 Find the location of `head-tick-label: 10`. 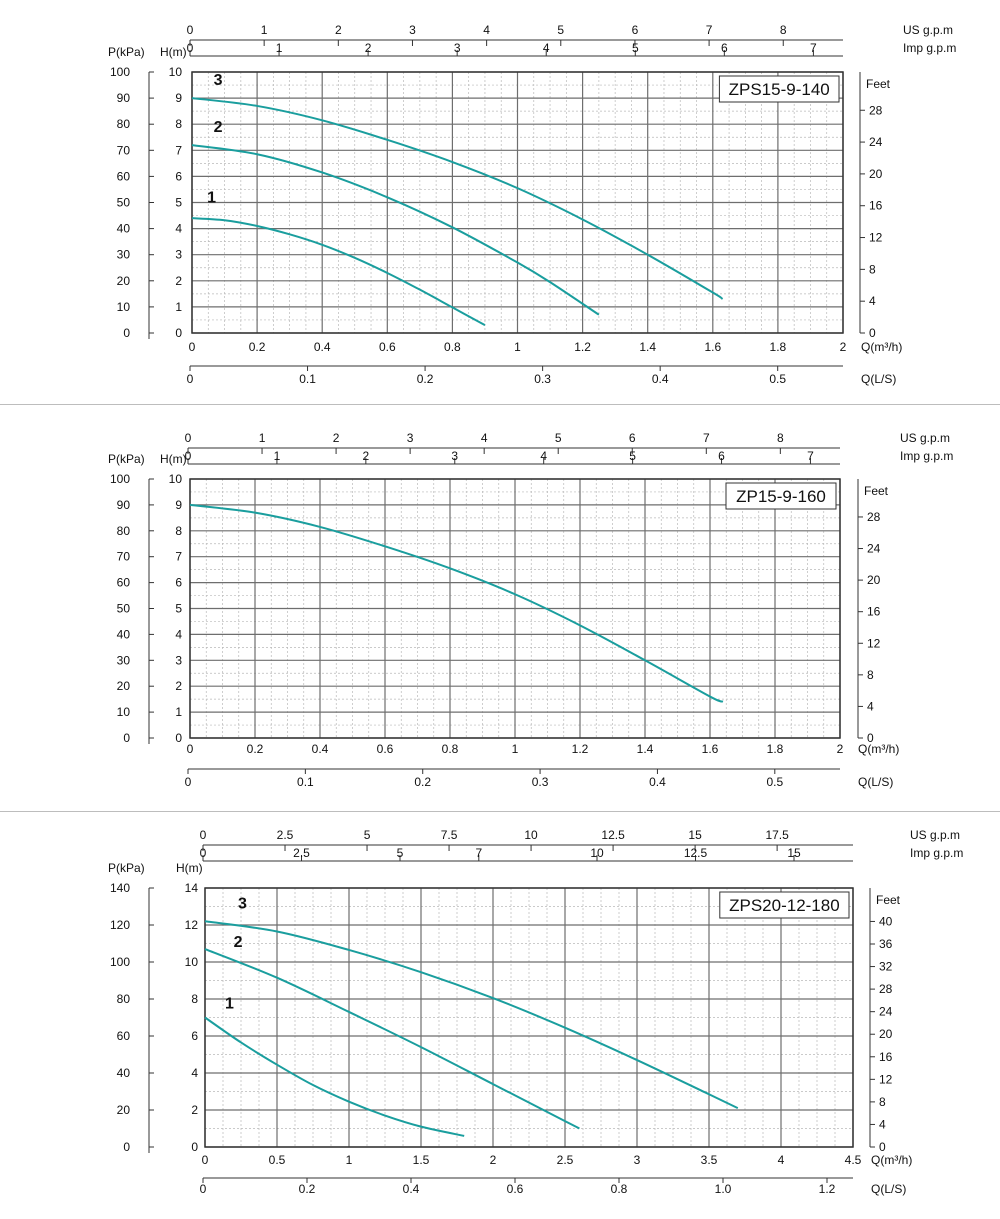

head-tick-label: 10 is located at coordinates (192, 962).